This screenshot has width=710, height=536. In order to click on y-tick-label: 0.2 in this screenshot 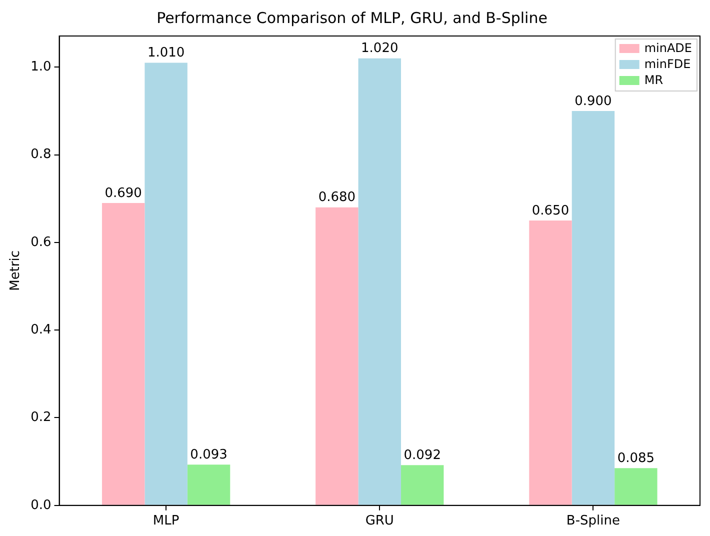, I will do `click(41, 418)`.